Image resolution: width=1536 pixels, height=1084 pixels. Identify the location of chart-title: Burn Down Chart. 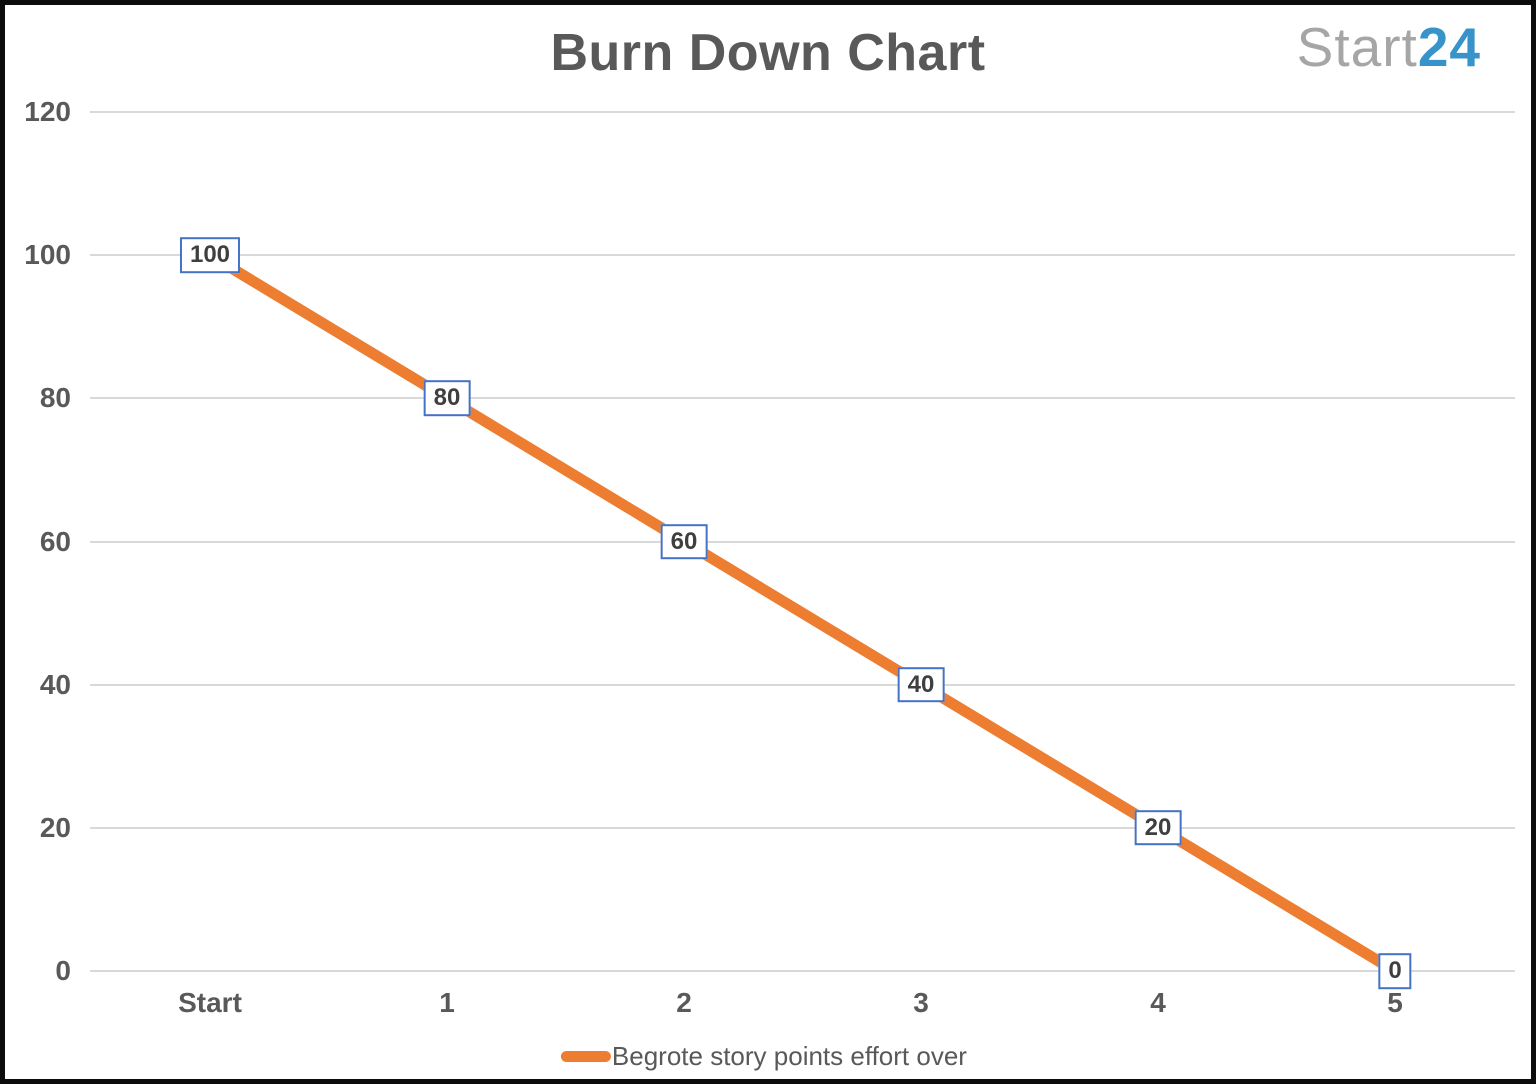
(768, 53).